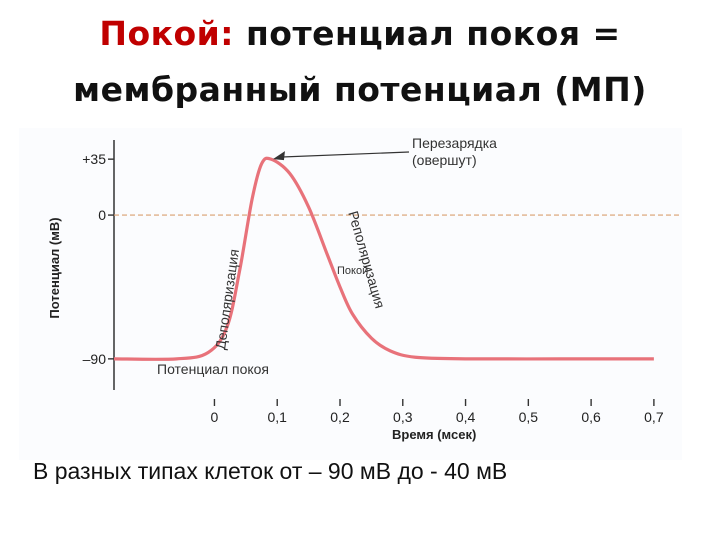 The height and width of the screenshot is (540, 720). Describe the element at coordinates (466, 417) in the screenshot. I see `x-tick-label: 0,4` at that location.